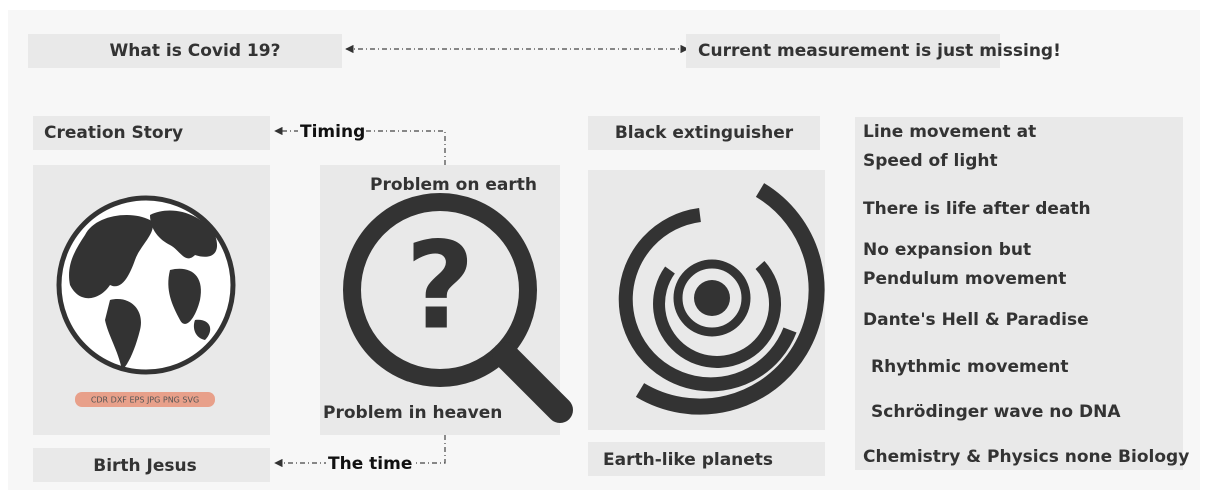  Describe the element at coordinates (964, 279) in the screenshot. I see `list-item: Pendulum movement` at that location.